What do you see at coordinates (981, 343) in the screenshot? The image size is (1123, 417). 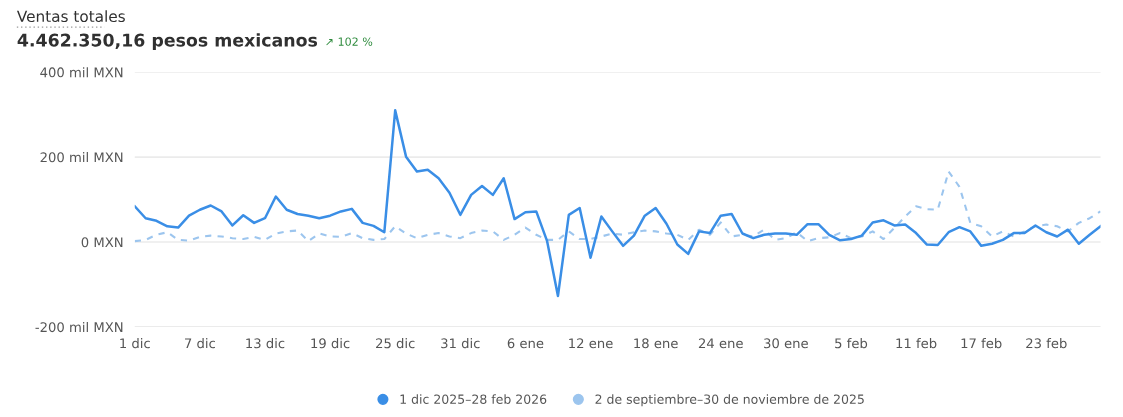 I see `x-tick-label: 17 feb` at bounding box center [981, 343].